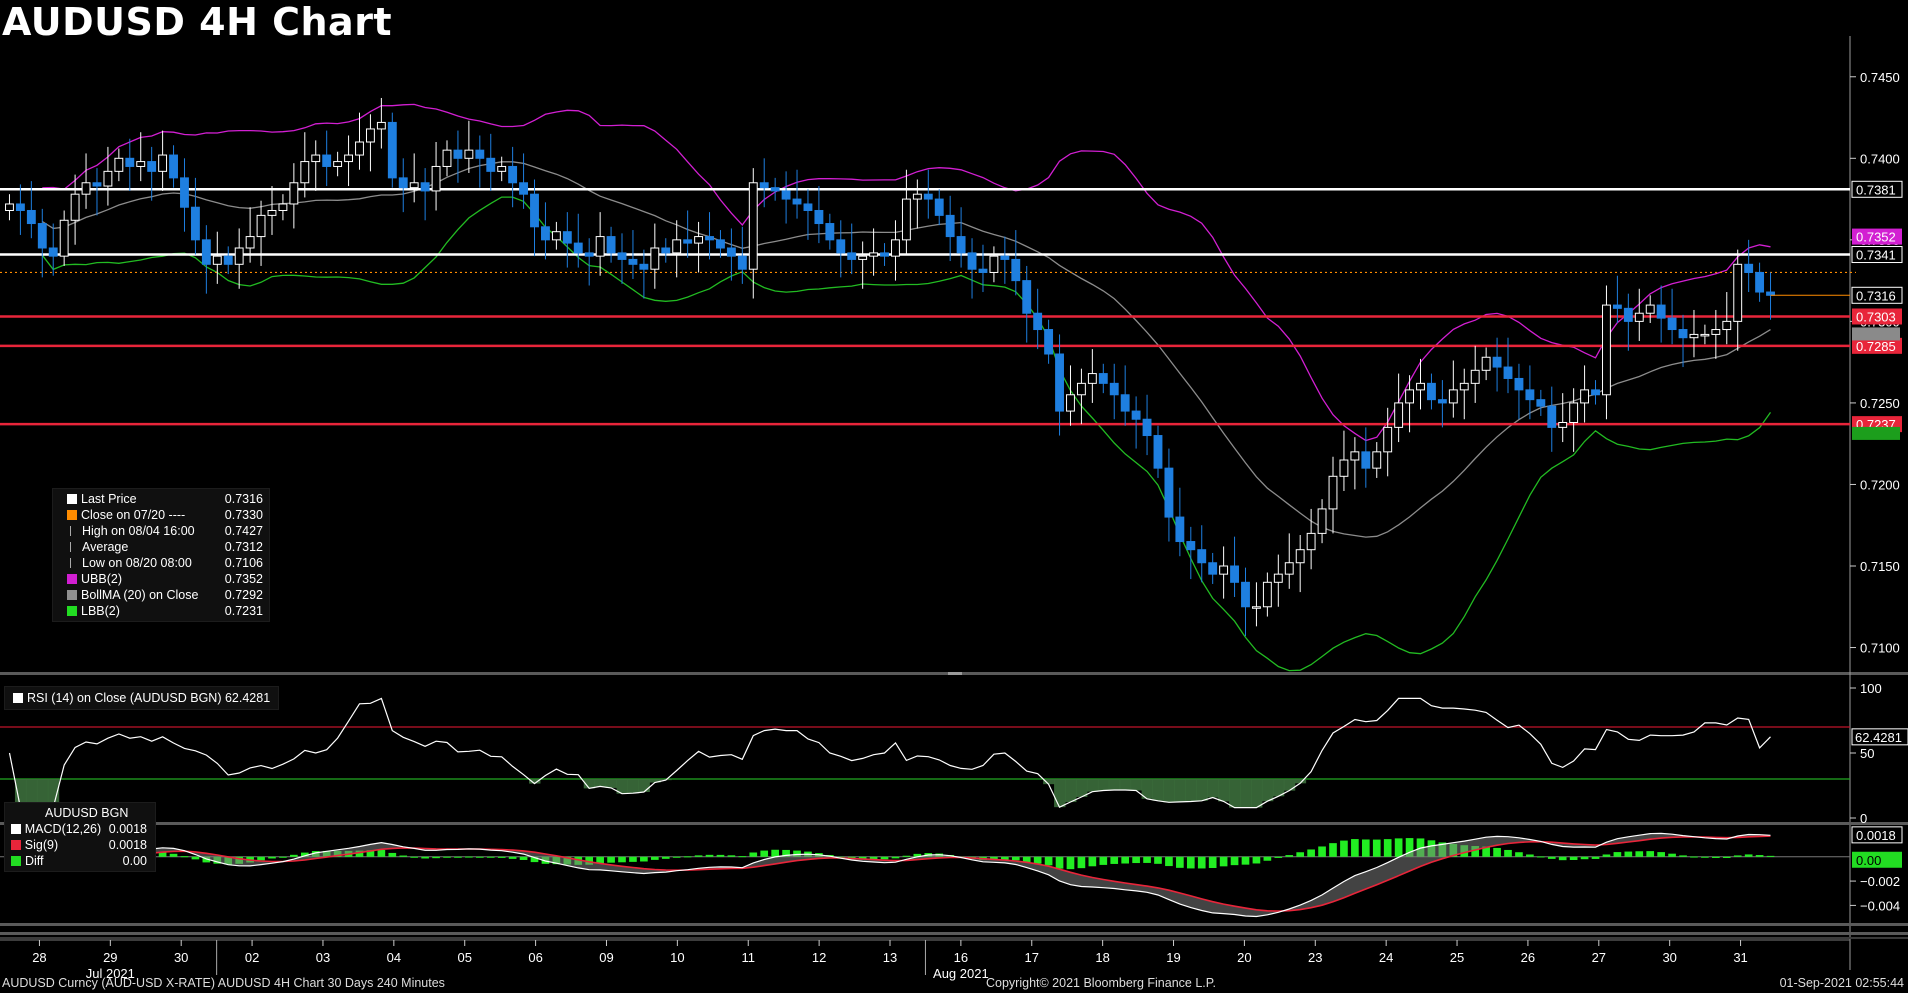 The width and height of the screenshot is (1908, 993). Describe the element at coordinates (1876, 316) in the screenshot. I see `price-tag-label: 0.7303` at that location.